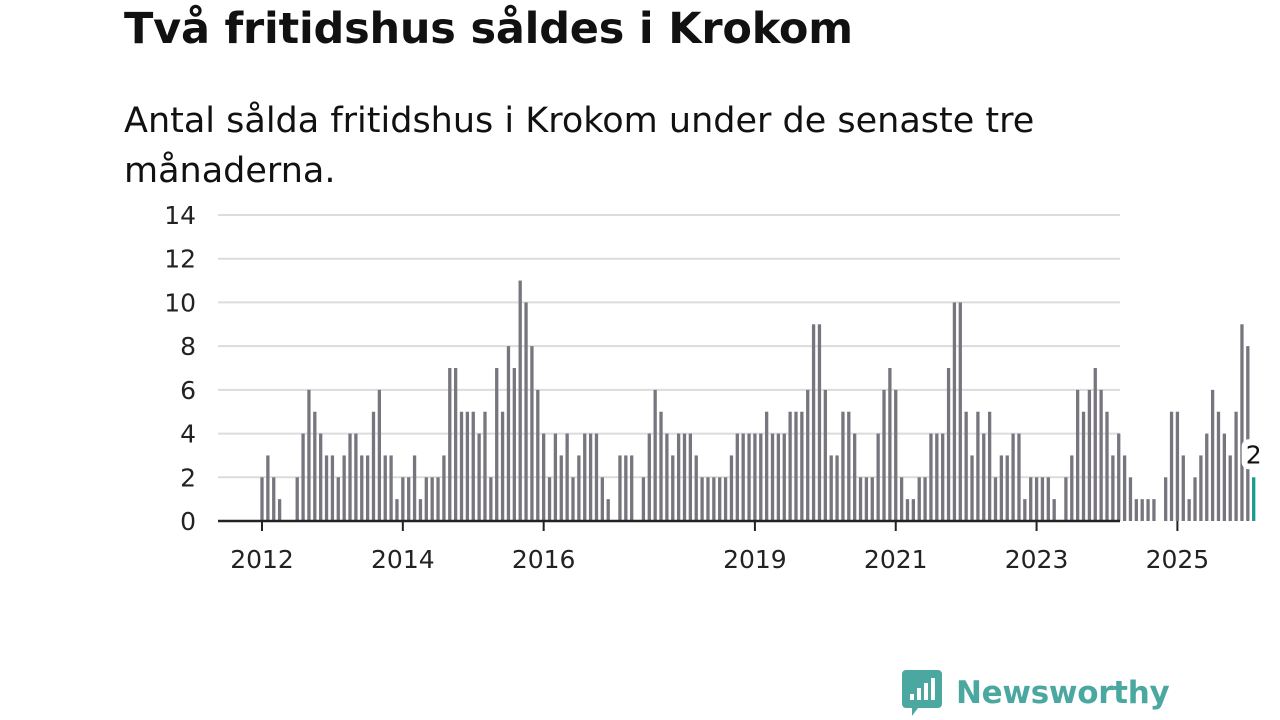 The width and height of the screenshot is (1280, 720). Describe the element at coordinates (188, 434) in the screenshot. I see `y-tick-label: 4` at that location.